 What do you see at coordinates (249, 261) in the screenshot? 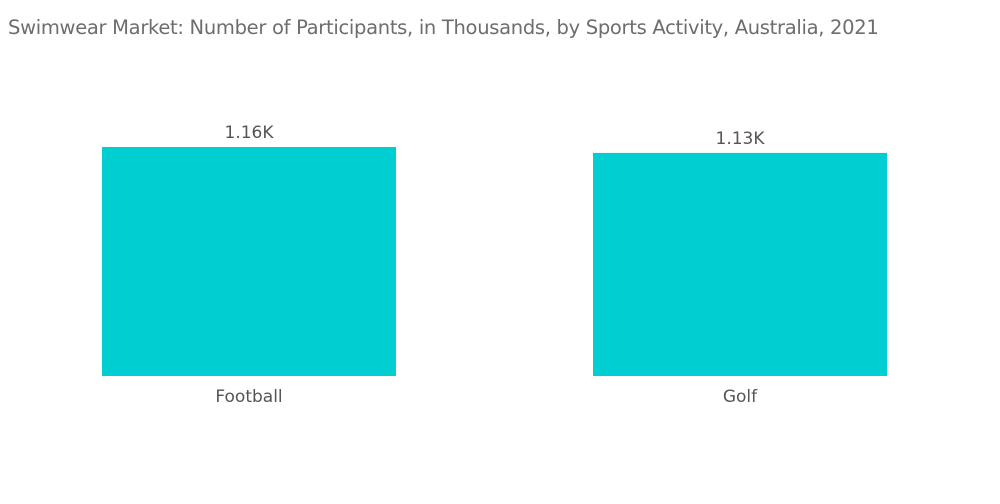
I see `bar-football` at bounding box center [249, 261].